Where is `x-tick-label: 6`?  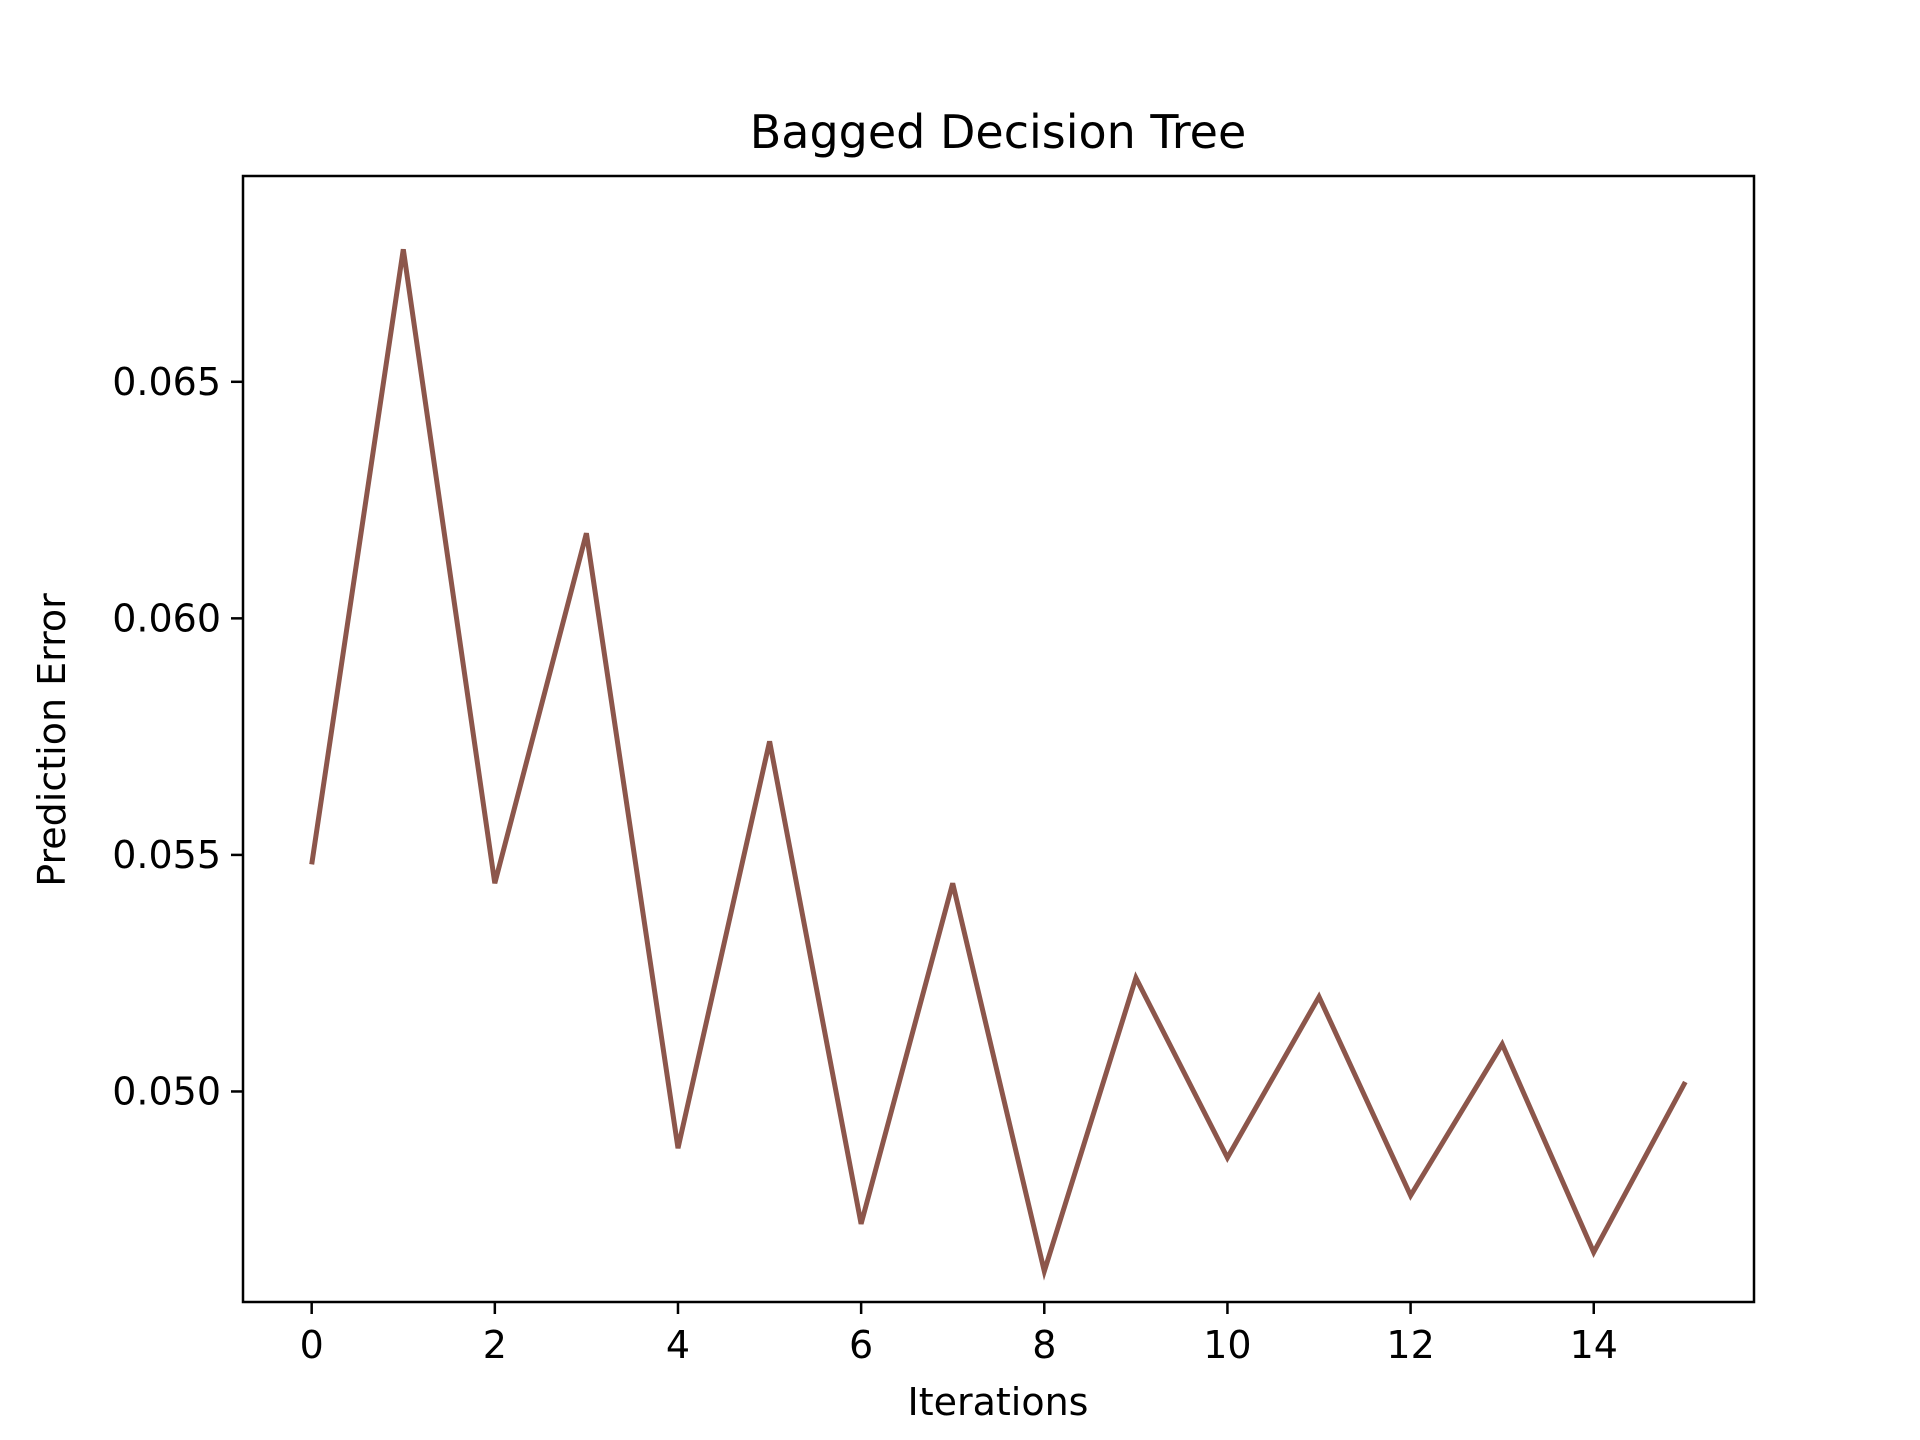 x-tick-label: 6 is located at coordinates (861, 1345).